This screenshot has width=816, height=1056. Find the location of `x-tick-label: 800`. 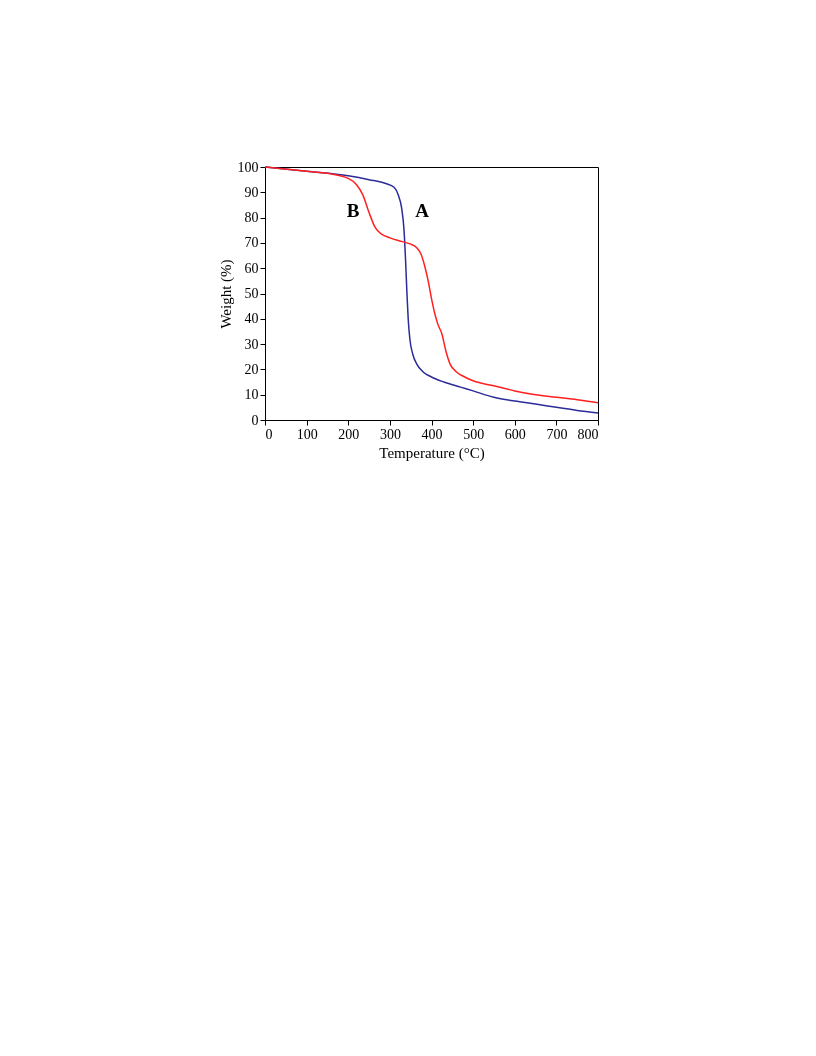

x-tick-label: 800 is located at coordinates (588, 434).